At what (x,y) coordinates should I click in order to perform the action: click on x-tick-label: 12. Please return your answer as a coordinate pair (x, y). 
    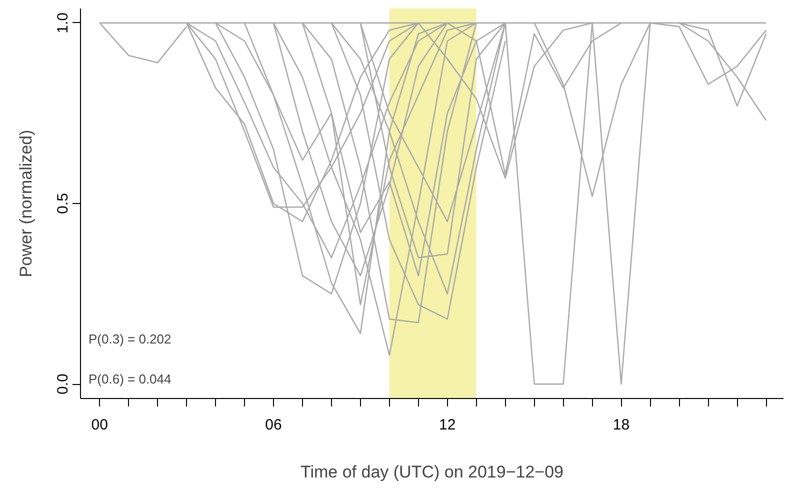
    Looking at the image, I should click on (447, 425).